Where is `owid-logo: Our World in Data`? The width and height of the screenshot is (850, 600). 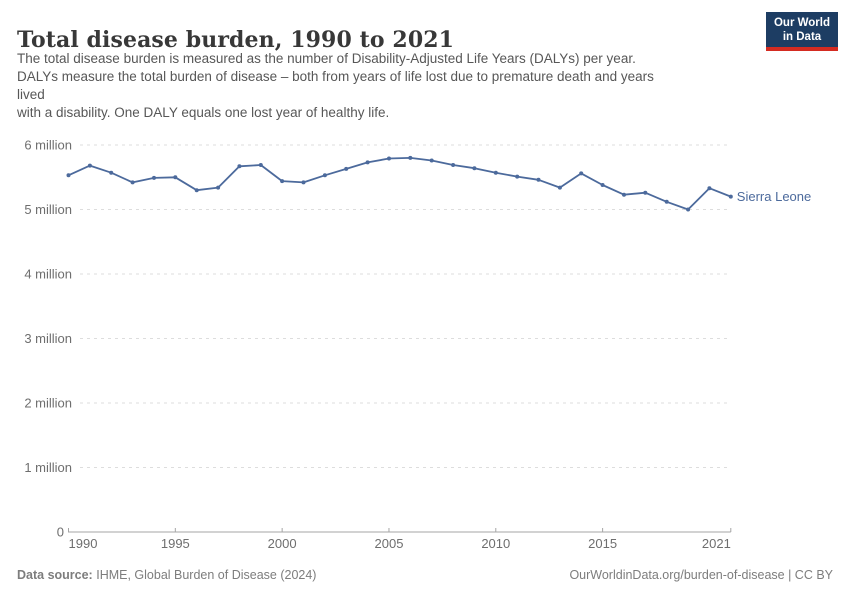
owid-logo: Our World in Data is located at coordinates (802, 31).